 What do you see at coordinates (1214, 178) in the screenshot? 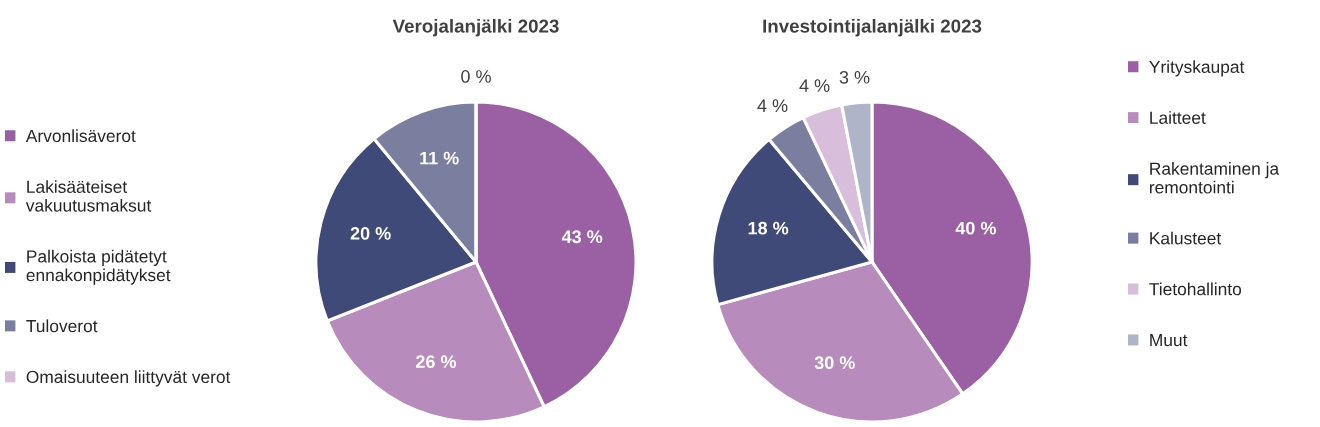
I see `legend-label: Rakentaminen ja remontointi` at bounding box center [1214, 178].